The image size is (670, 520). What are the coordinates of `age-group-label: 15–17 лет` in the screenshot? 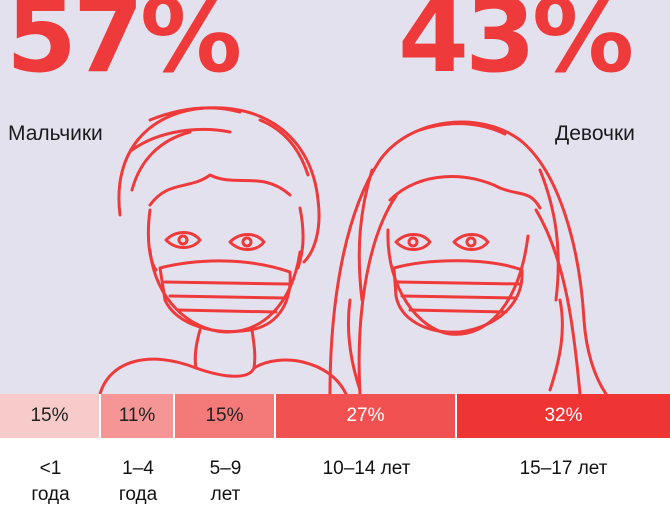 It's located at (563, 468).